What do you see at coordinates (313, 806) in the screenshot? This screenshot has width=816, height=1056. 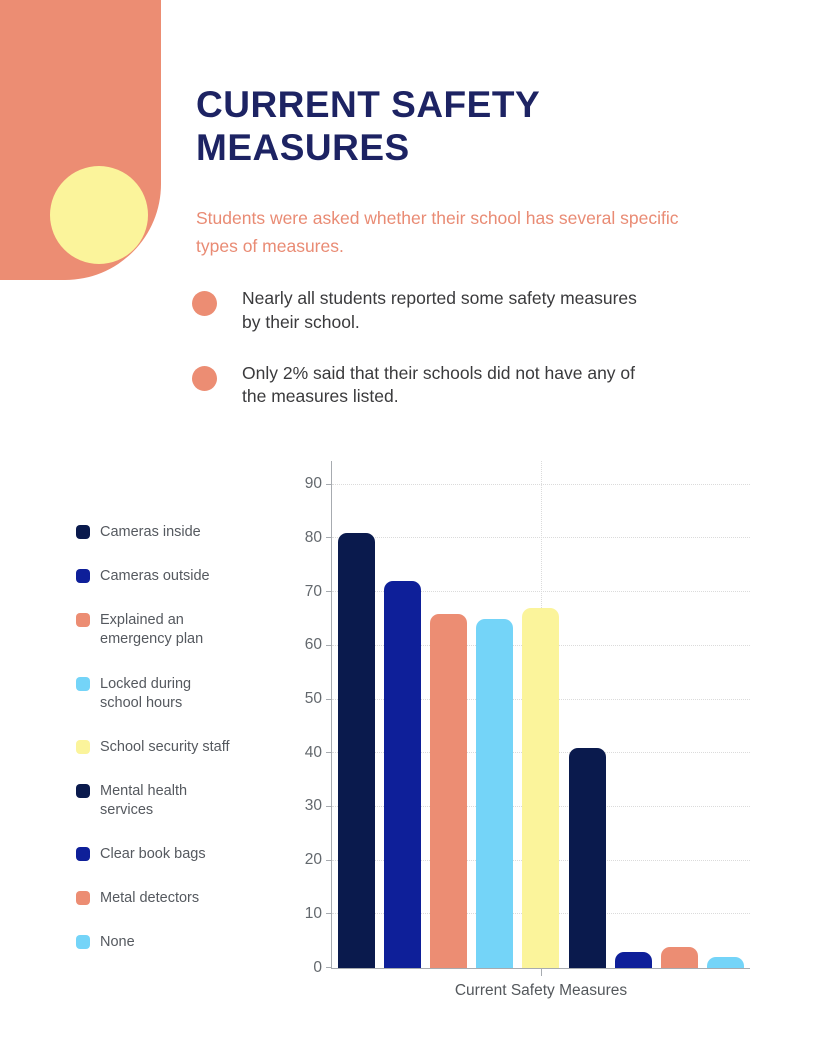 I see `y-axis-tick-label: 30` at bounding box center [313, 806].